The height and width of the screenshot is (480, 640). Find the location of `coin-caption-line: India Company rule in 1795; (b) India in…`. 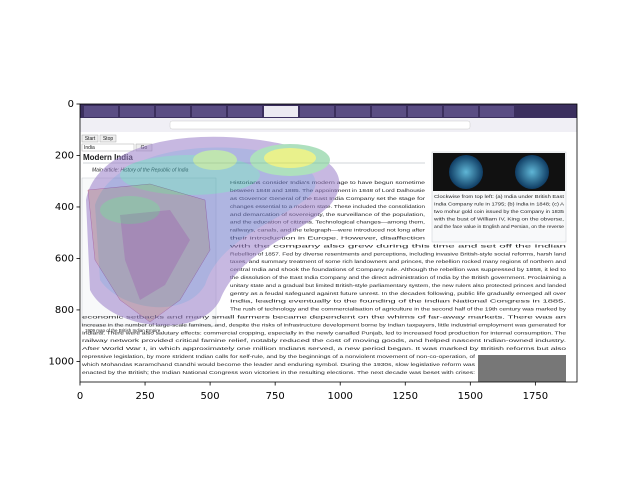

coin-caption-line: India Company rule in 1795; (b) India in… is located at coordinates (499, 204).